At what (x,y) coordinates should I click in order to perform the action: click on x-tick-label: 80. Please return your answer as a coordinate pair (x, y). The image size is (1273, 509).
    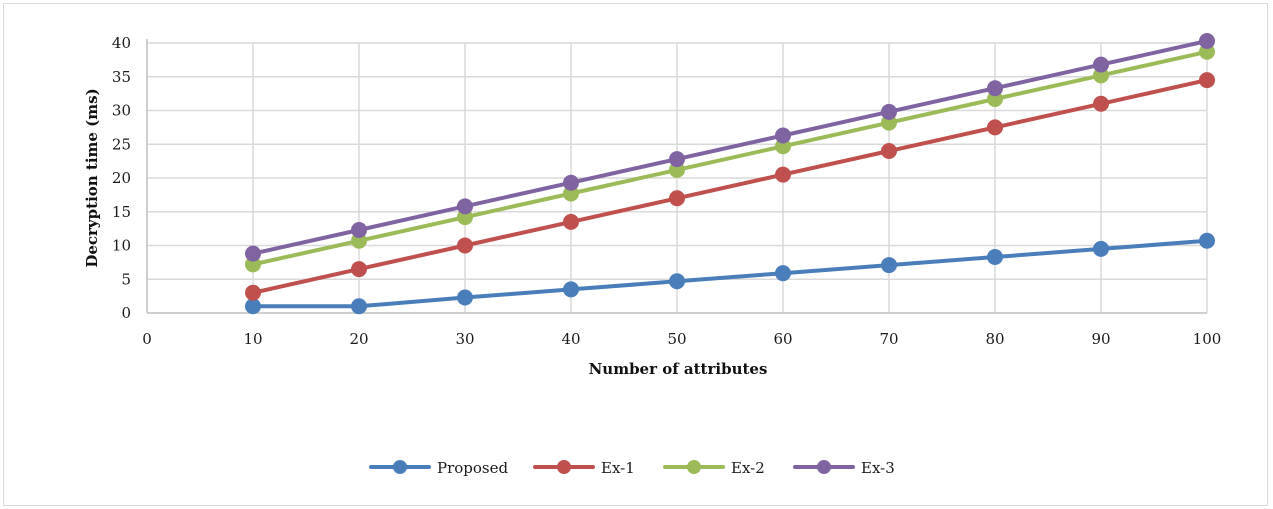
    Looking at the image, I should click on (994, 339).